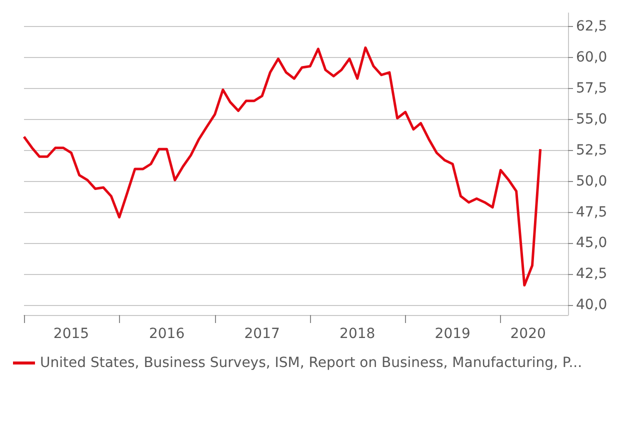  I want to click on y-tick-label: 40,0, so click(592, 305).